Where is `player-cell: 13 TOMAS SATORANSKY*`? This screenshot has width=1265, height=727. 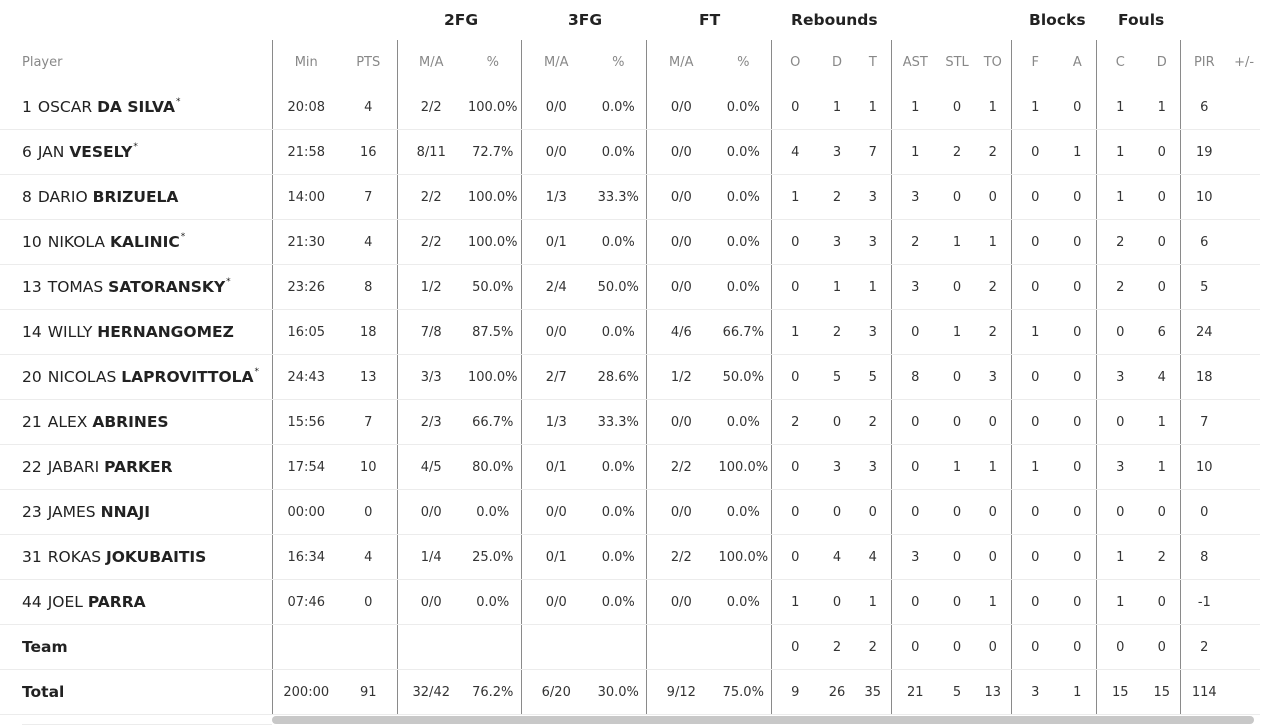 player-cell: 13 TOMAS SATORANSKY* is located at coordinates (136, 287).